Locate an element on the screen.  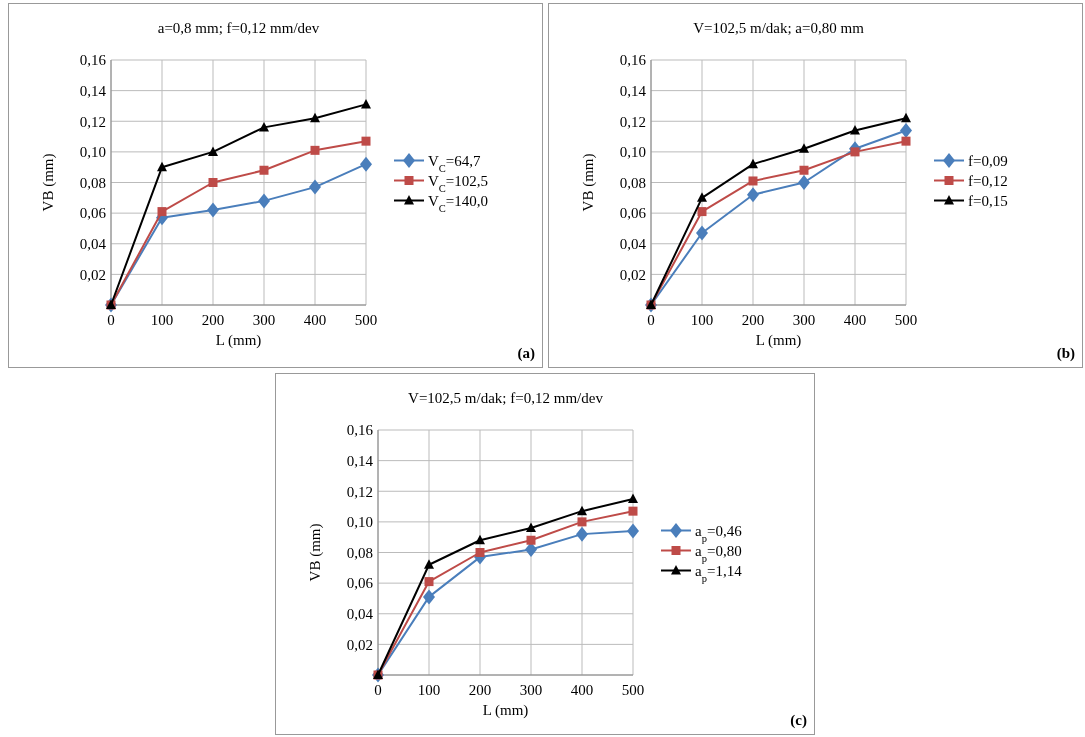
legend-label: a$_{p}$=0,46 is located at coordinates (719, 533).